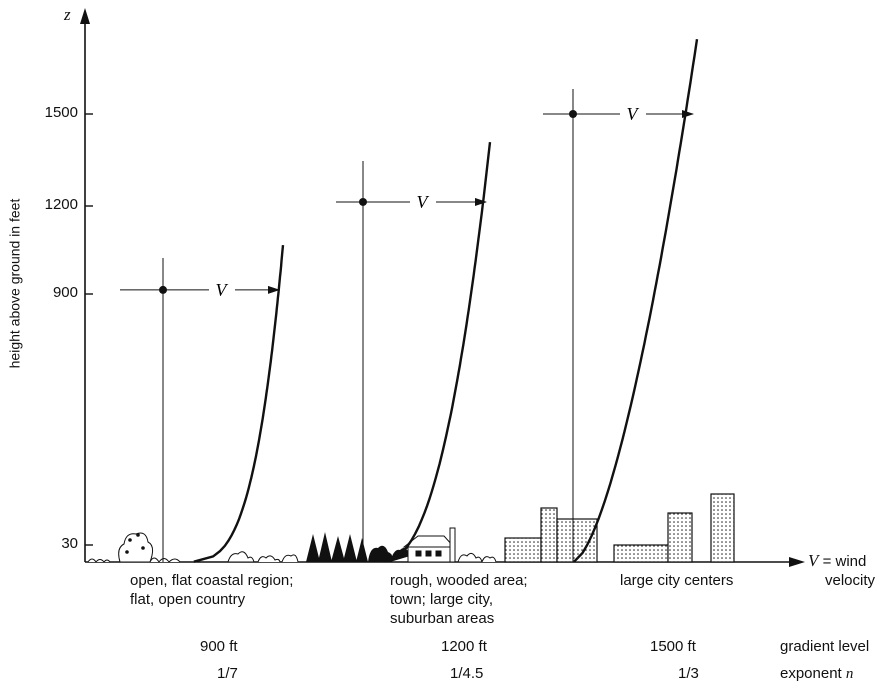 The height and width of the screenshot is (686, 892). What do you see at coordinates (850, 580) in the screenshot?
I see `x-axis-label-line2: velocity` at bounding box center [850, 580].